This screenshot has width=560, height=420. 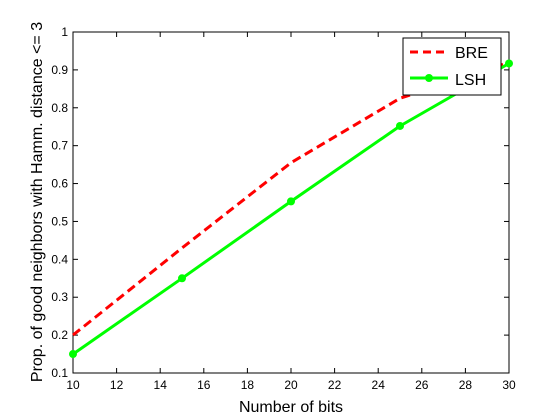 What do you see at coordinates (204, 385) in the screenshot?
I see `x-tick-label: 16` at bounding box center [204, 385].